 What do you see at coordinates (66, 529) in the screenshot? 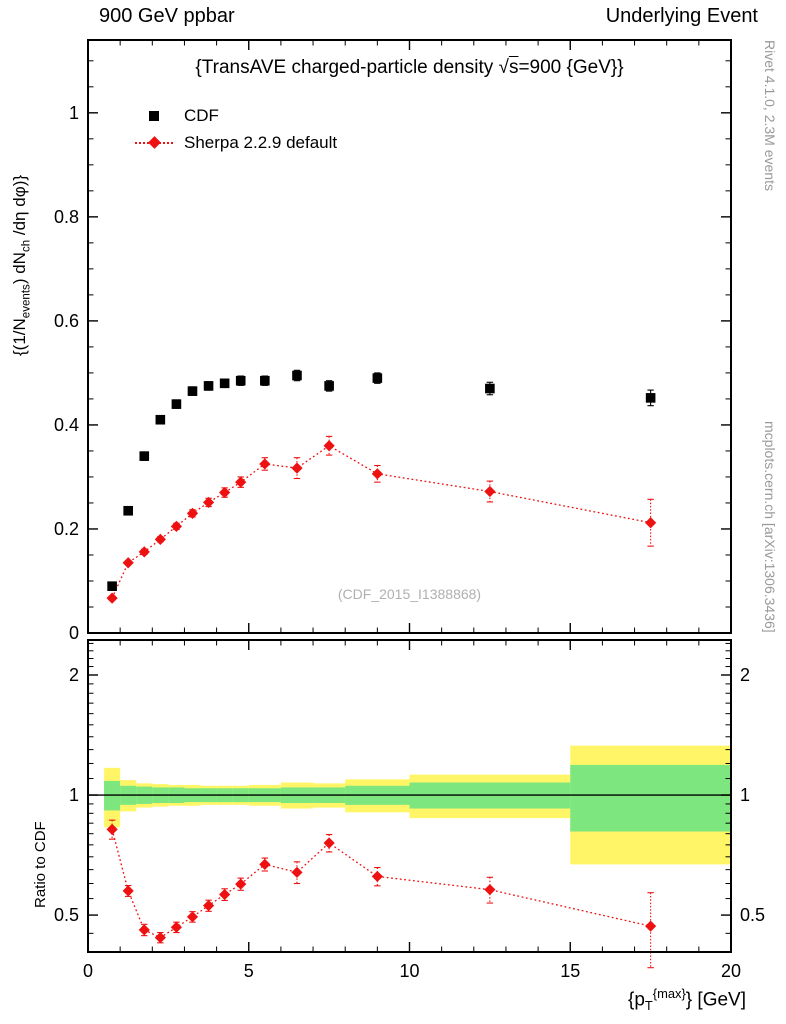
I see `svg-text: 0.2` at bounding box center [66, 529].